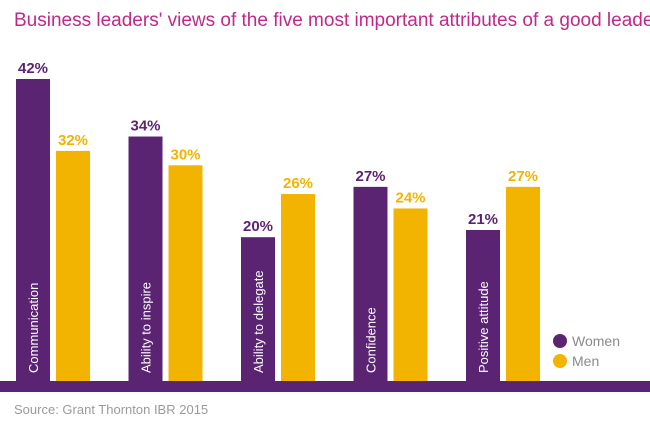  What do you see at coordinates (258, 321) in the screenshot?
I see `category-label: Ability to delegate` at bounding box center [258, 321].